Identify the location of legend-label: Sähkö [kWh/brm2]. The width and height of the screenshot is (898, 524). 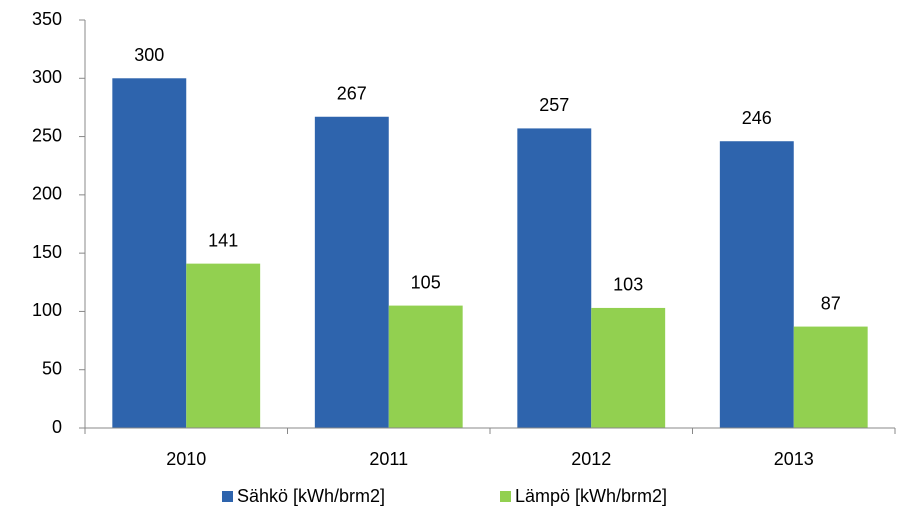
(311, 496).